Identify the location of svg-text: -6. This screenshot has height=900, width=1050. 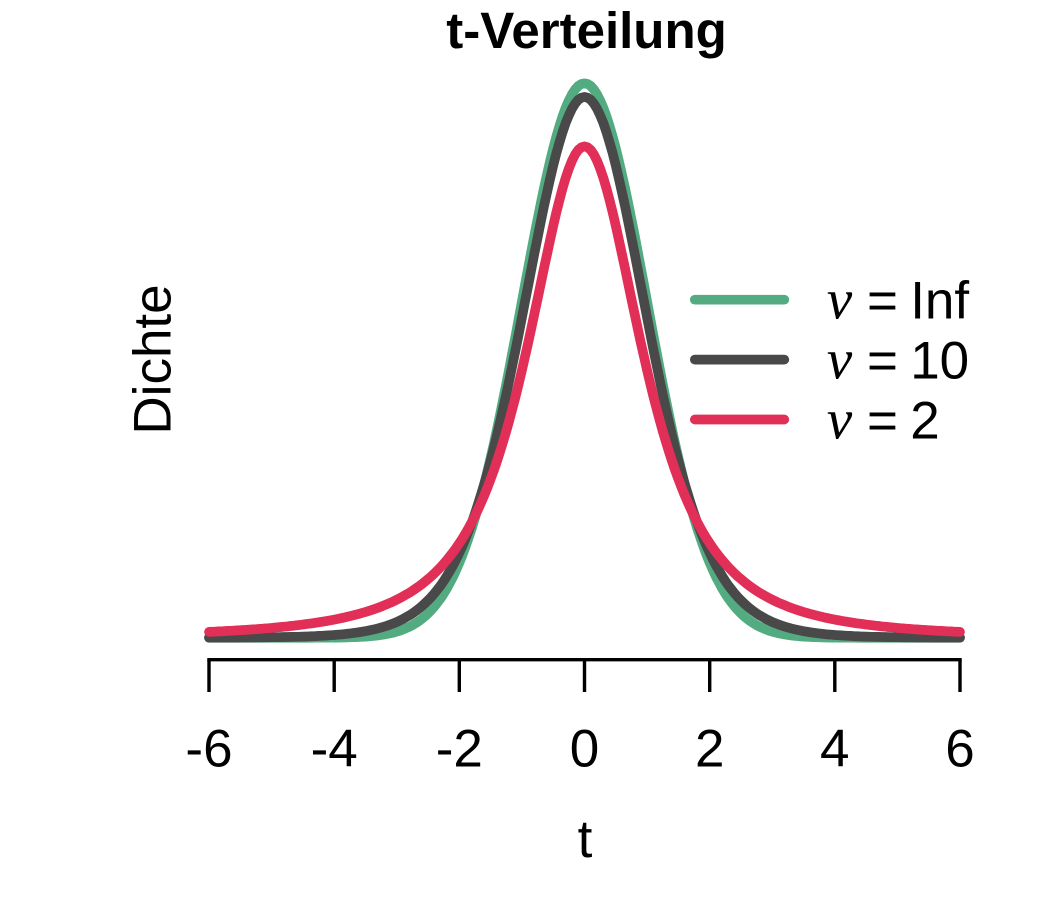
(208, 749).